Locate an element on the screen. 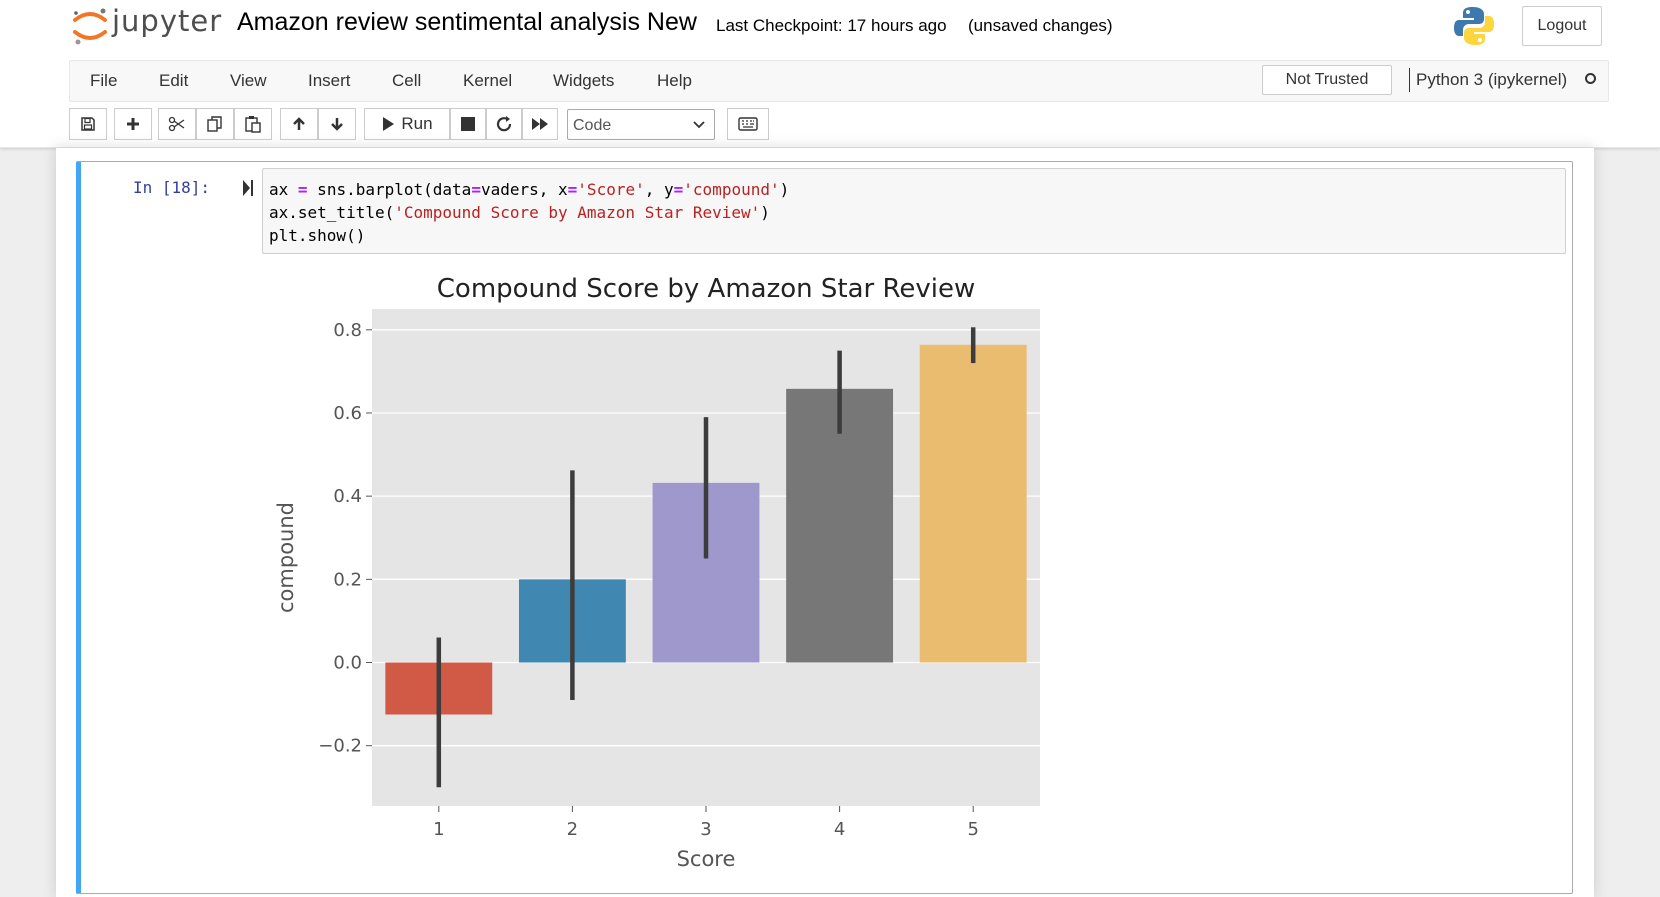  python-logo-icon is located at coordinates (1474, 26).